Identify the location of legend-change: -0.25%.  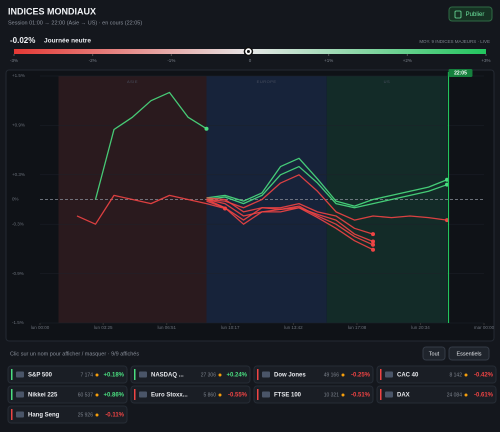
(361, 376).